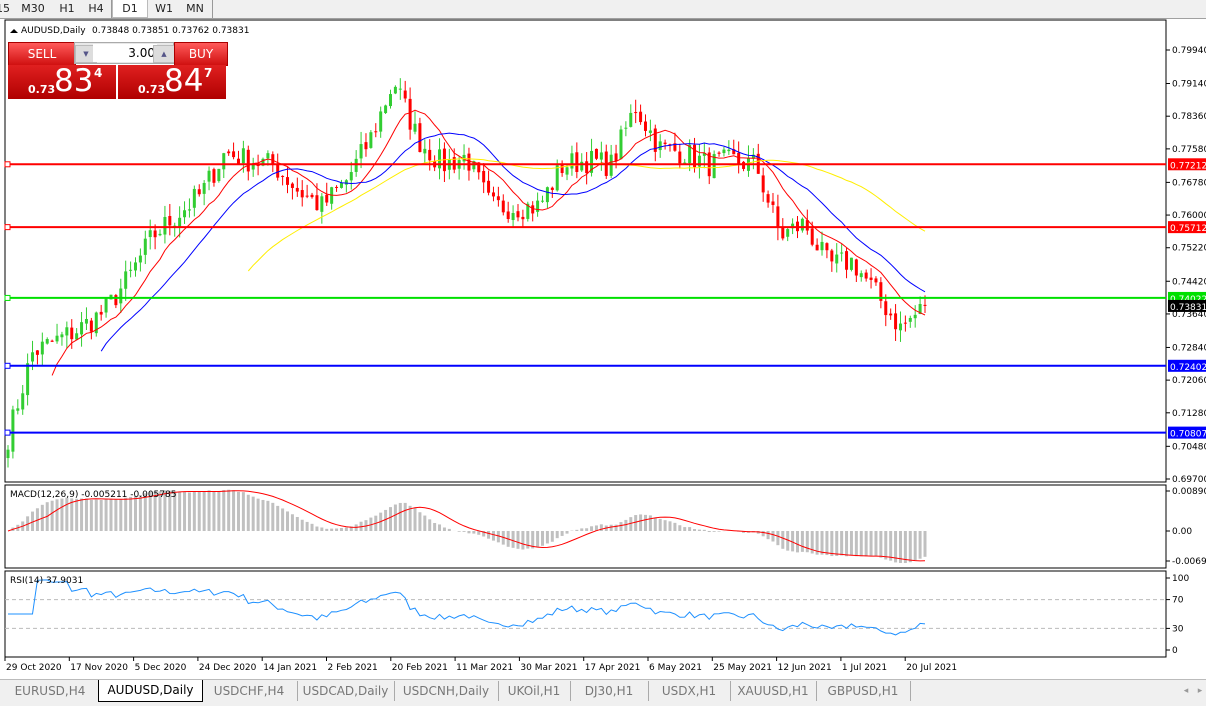 The height and width of the screenshot is (706, 1206). Describe the element at coordinates (99, 668) in the screenshot. I see `date-tick-label: 17 Nov 2020` at that location.